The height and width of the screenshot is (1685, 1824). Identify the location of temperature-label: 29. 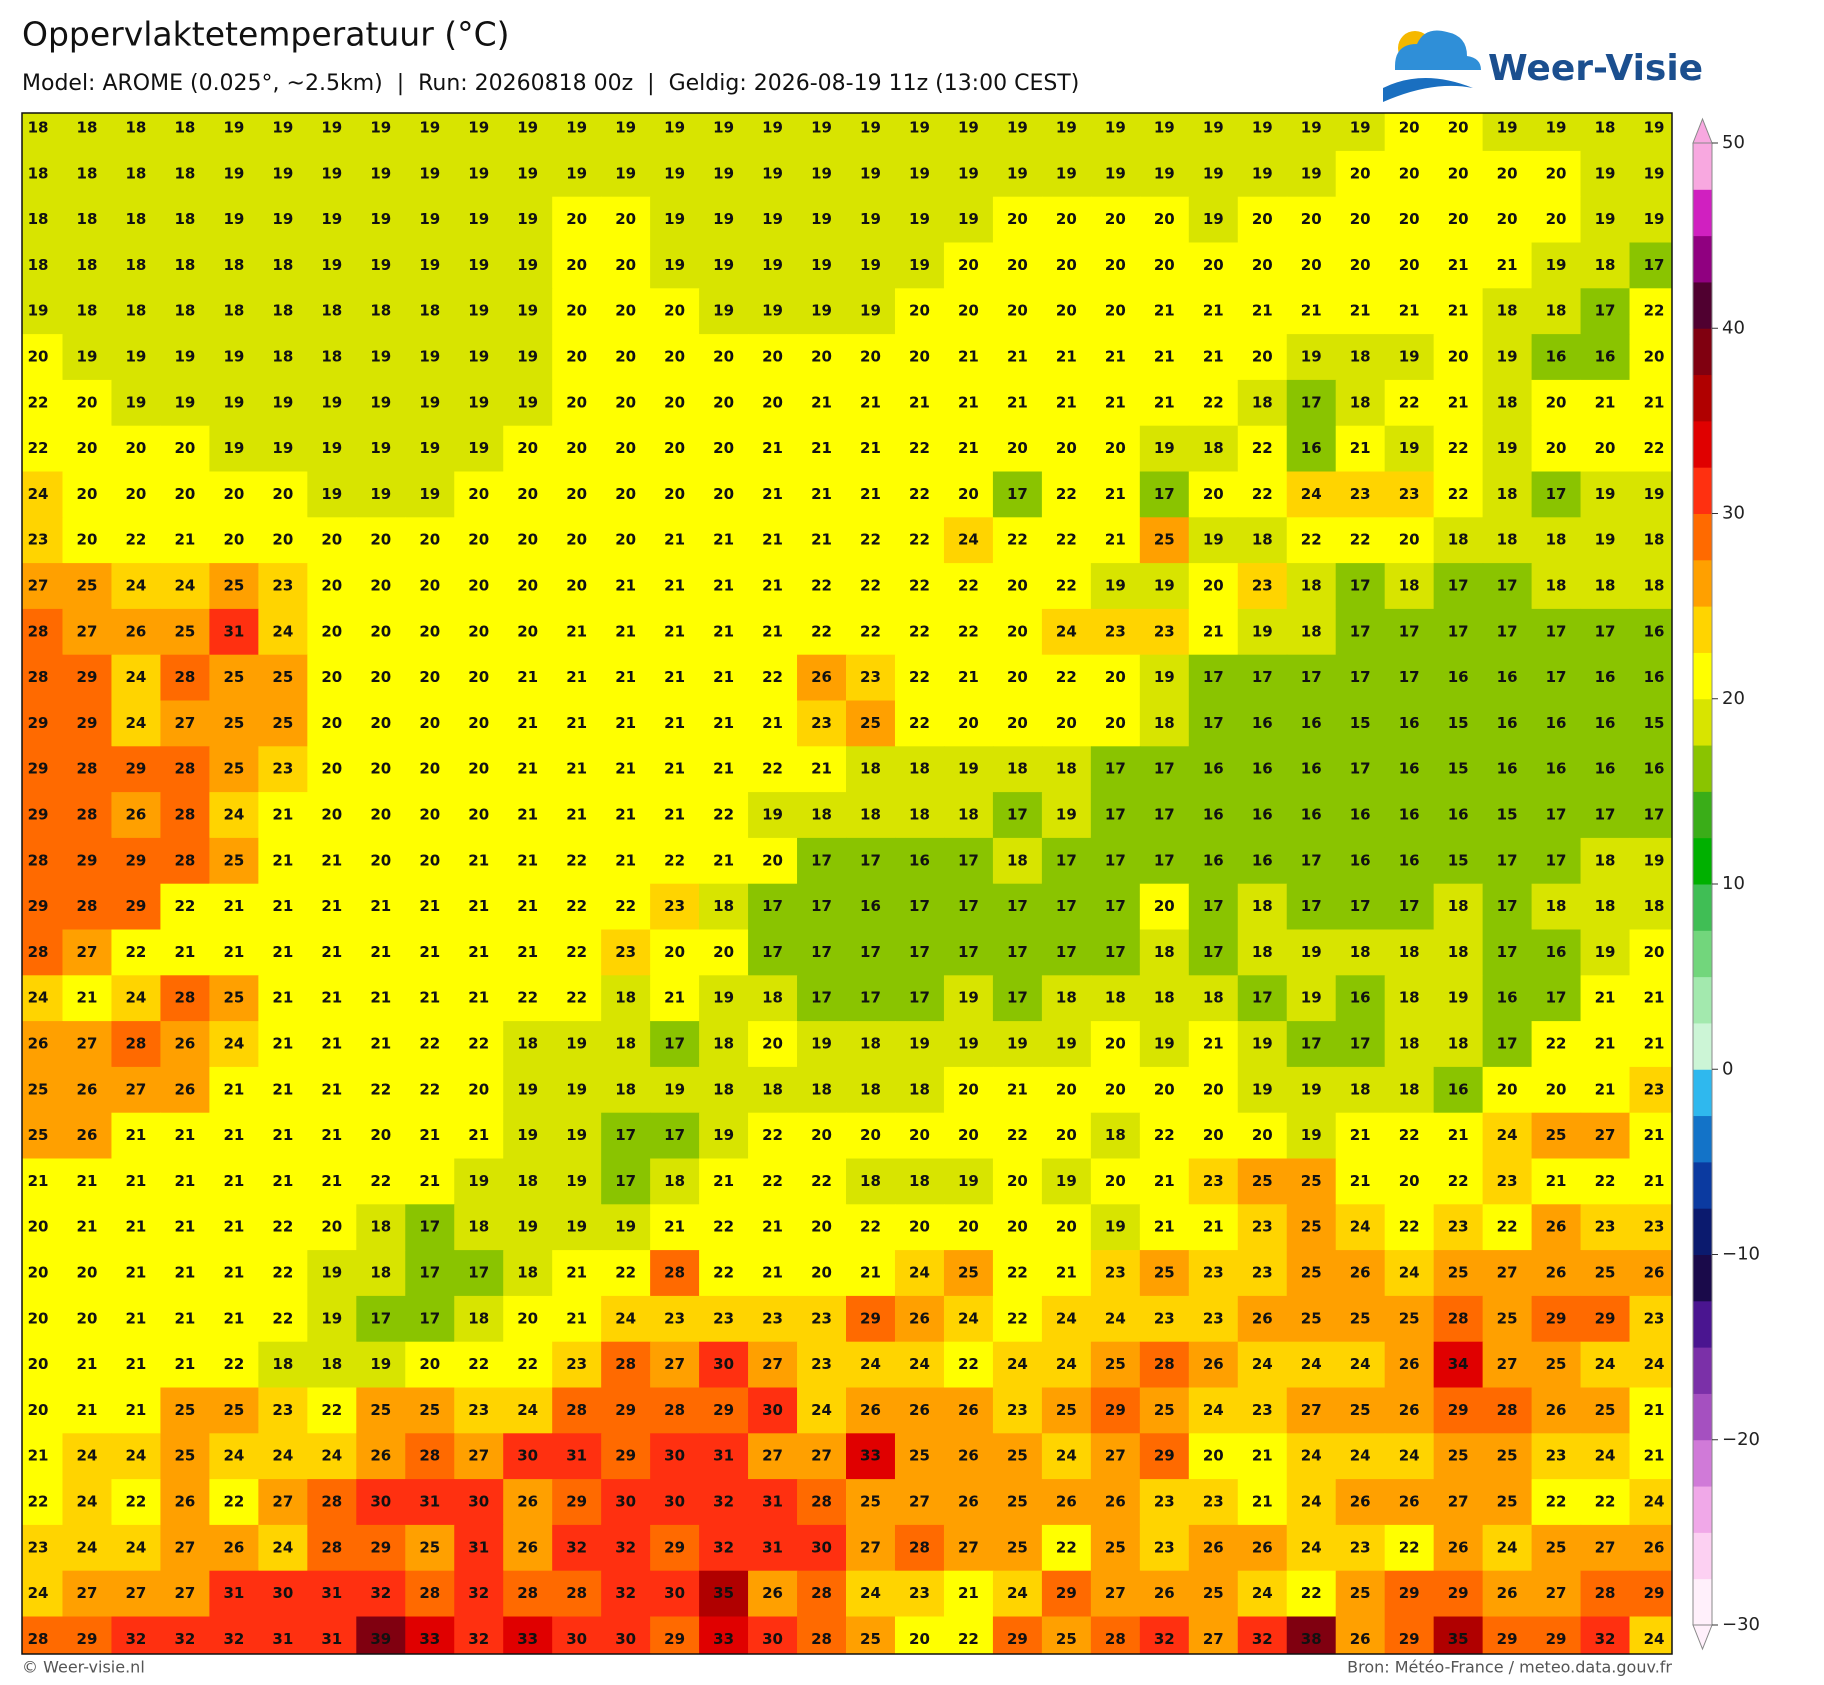
(136, 860).